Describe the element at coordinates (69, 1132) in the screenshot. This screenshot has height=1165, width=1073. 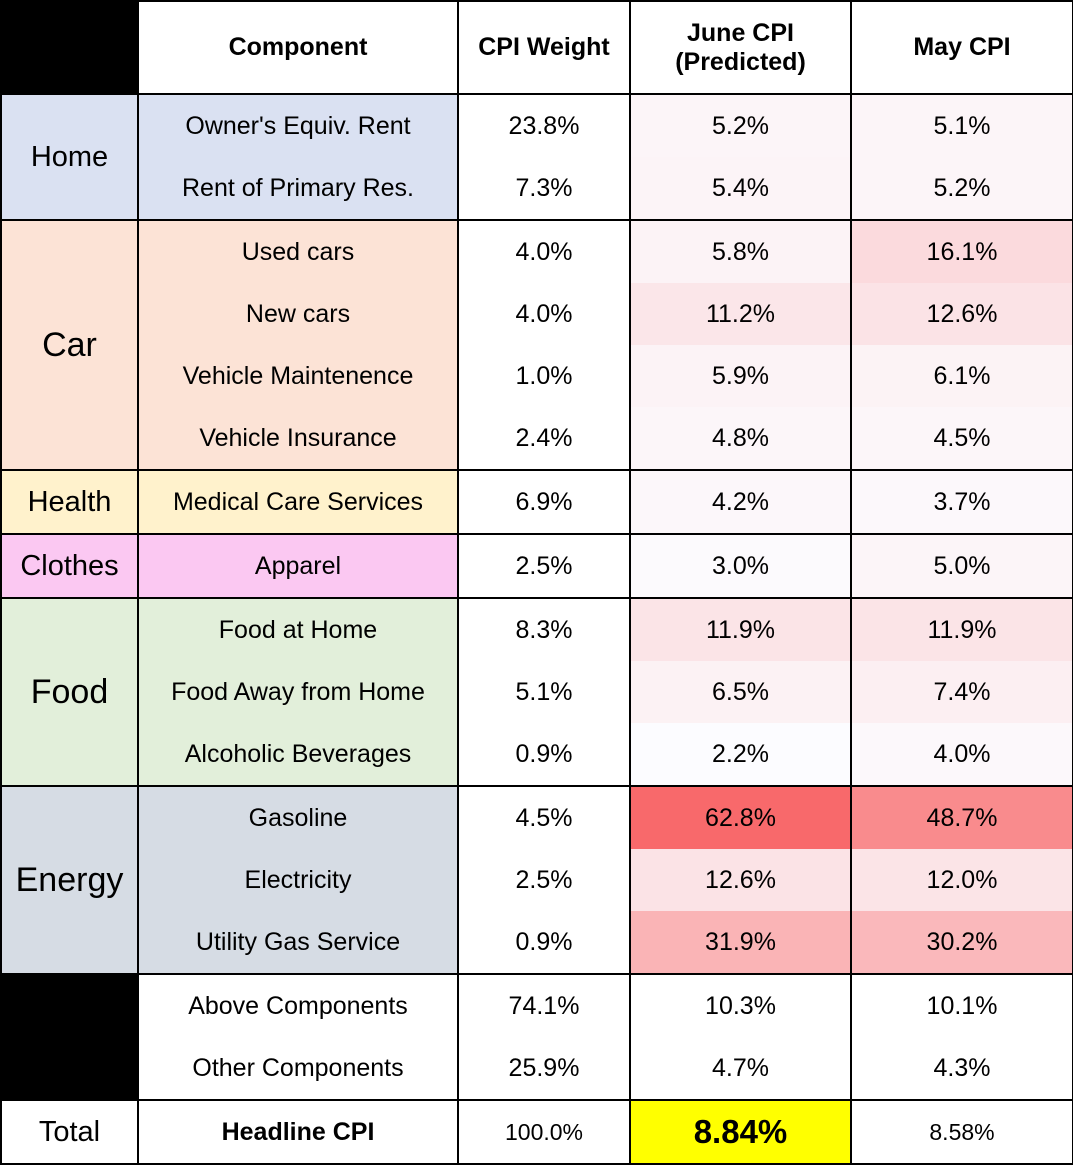
I see `total-label: Total` at that location.